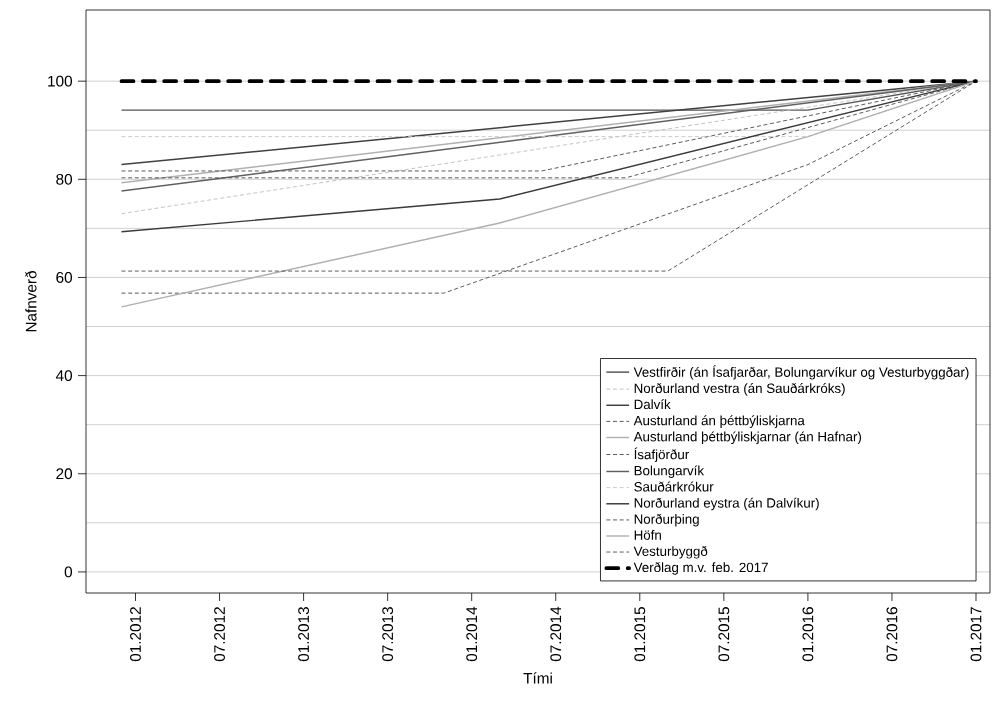 This screenshot has width=1001, height=726. Describe the element at coordinates (674, 486) in the screenshot. I see `legend-label: Sauðárkrókur` at that location.